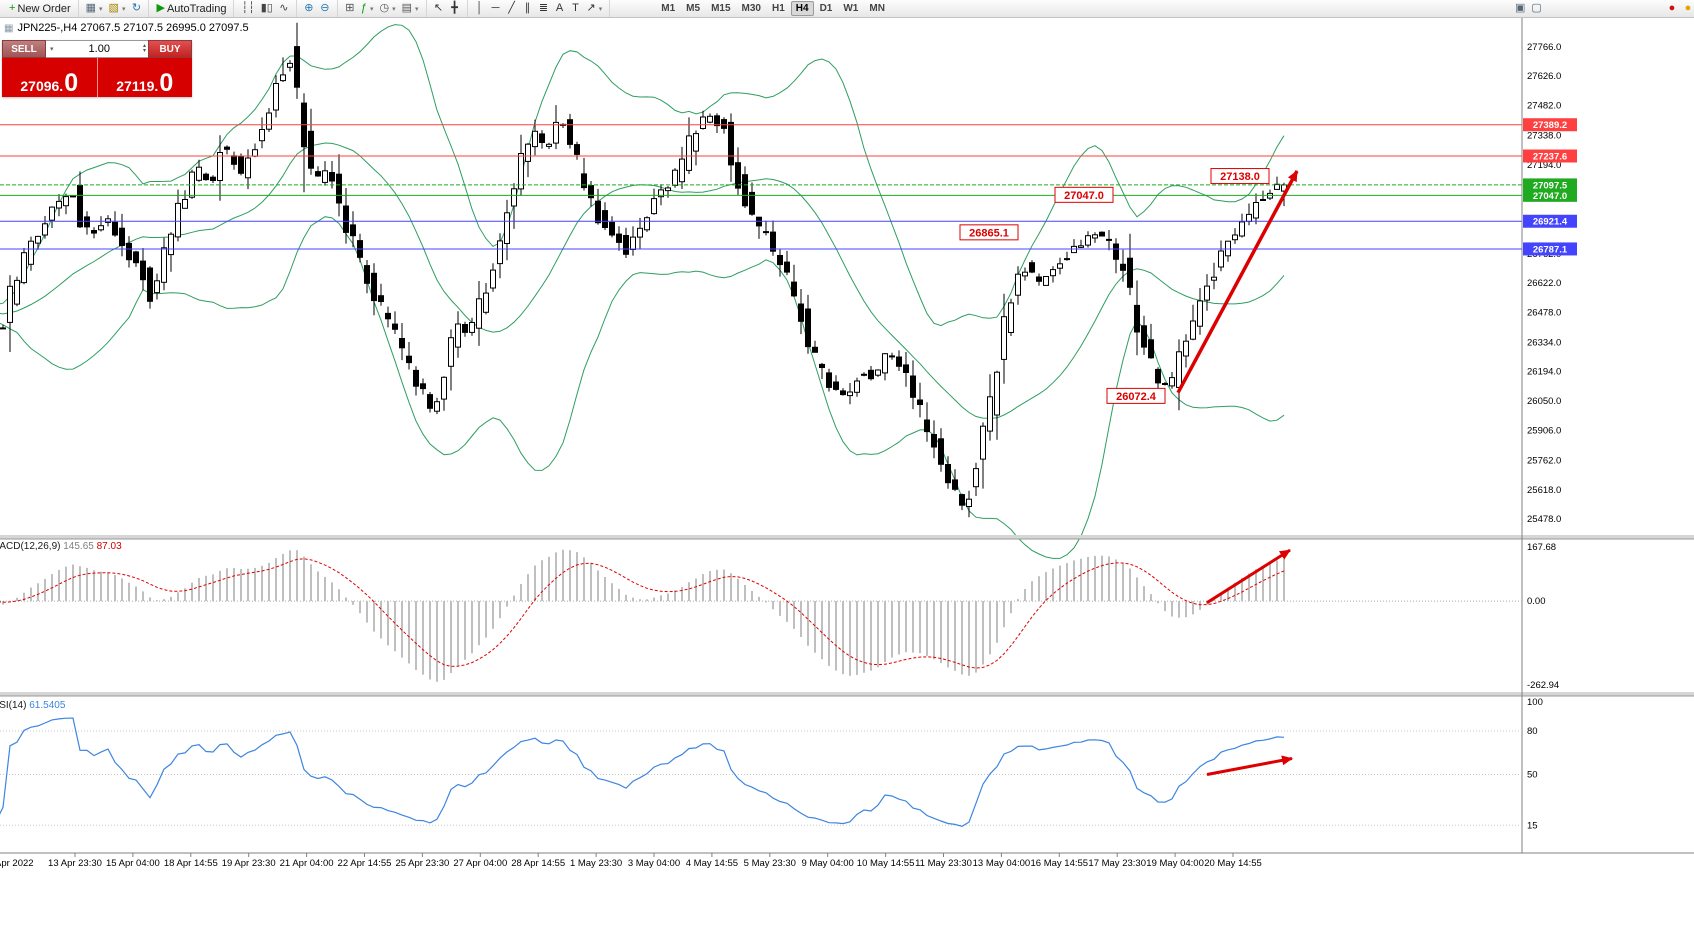 This screenshot has height=944, width=1694. Describe the element at coordinates (284, 8) in the screenshot. I see `line-chart-button: ∿` at that location.